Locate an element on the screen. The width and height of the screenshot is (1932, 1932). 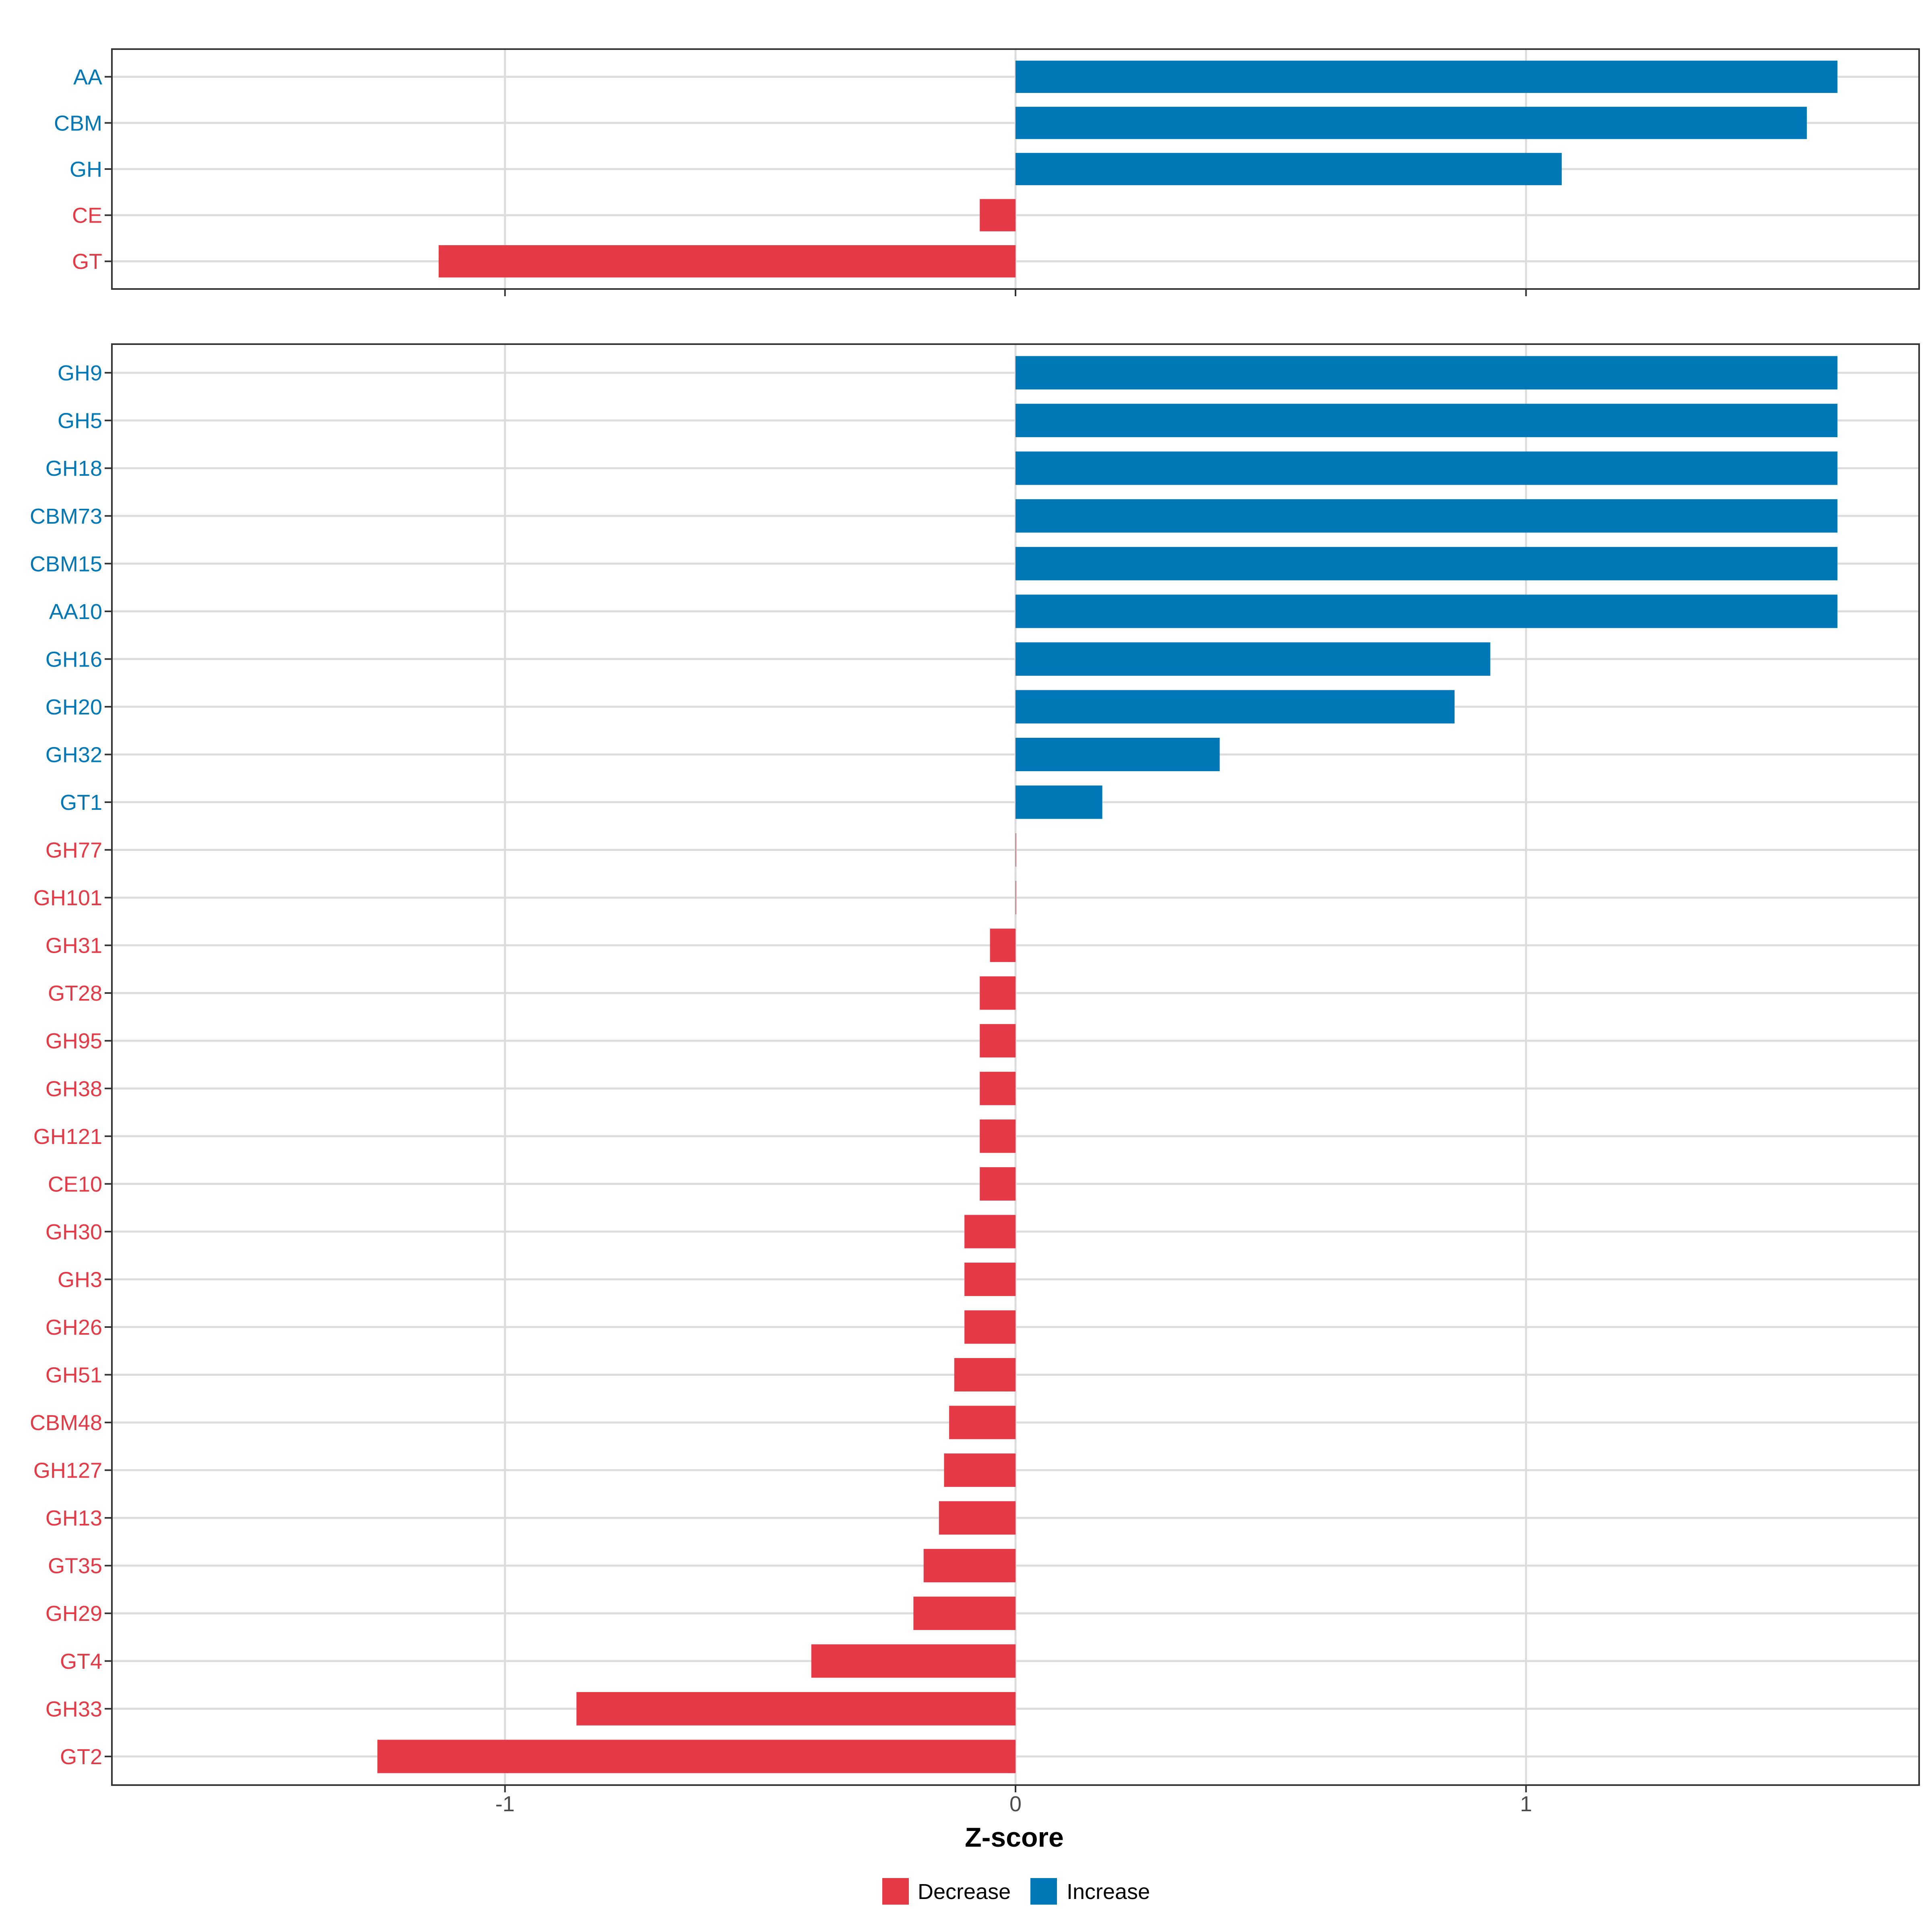
y-tick-label-gh3: GH3 is located at coordinates (80, 1279).